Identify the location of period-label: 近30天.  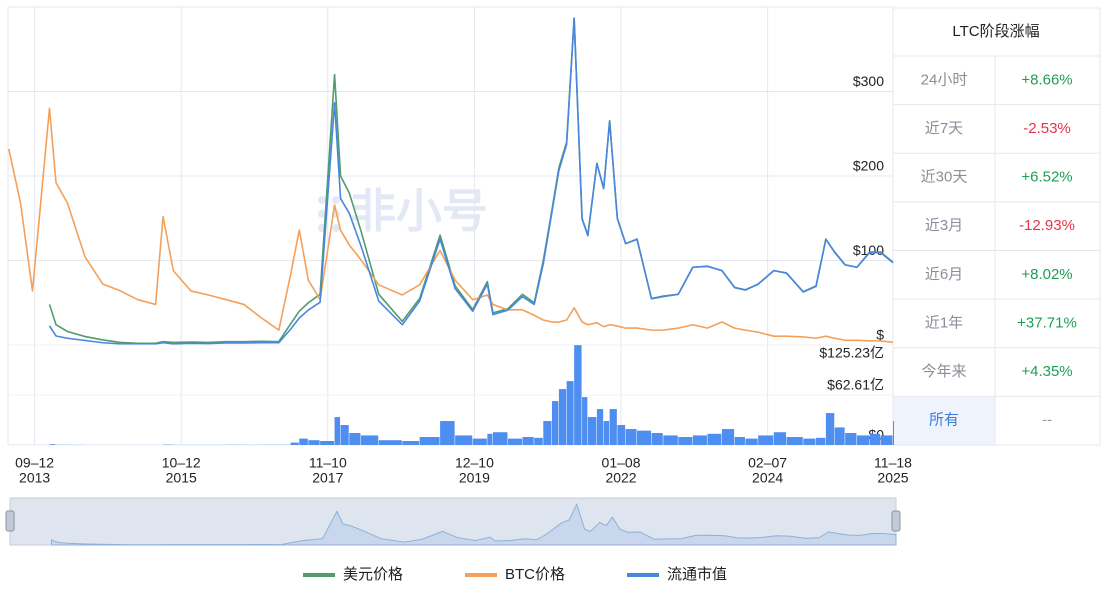
(944, 177).